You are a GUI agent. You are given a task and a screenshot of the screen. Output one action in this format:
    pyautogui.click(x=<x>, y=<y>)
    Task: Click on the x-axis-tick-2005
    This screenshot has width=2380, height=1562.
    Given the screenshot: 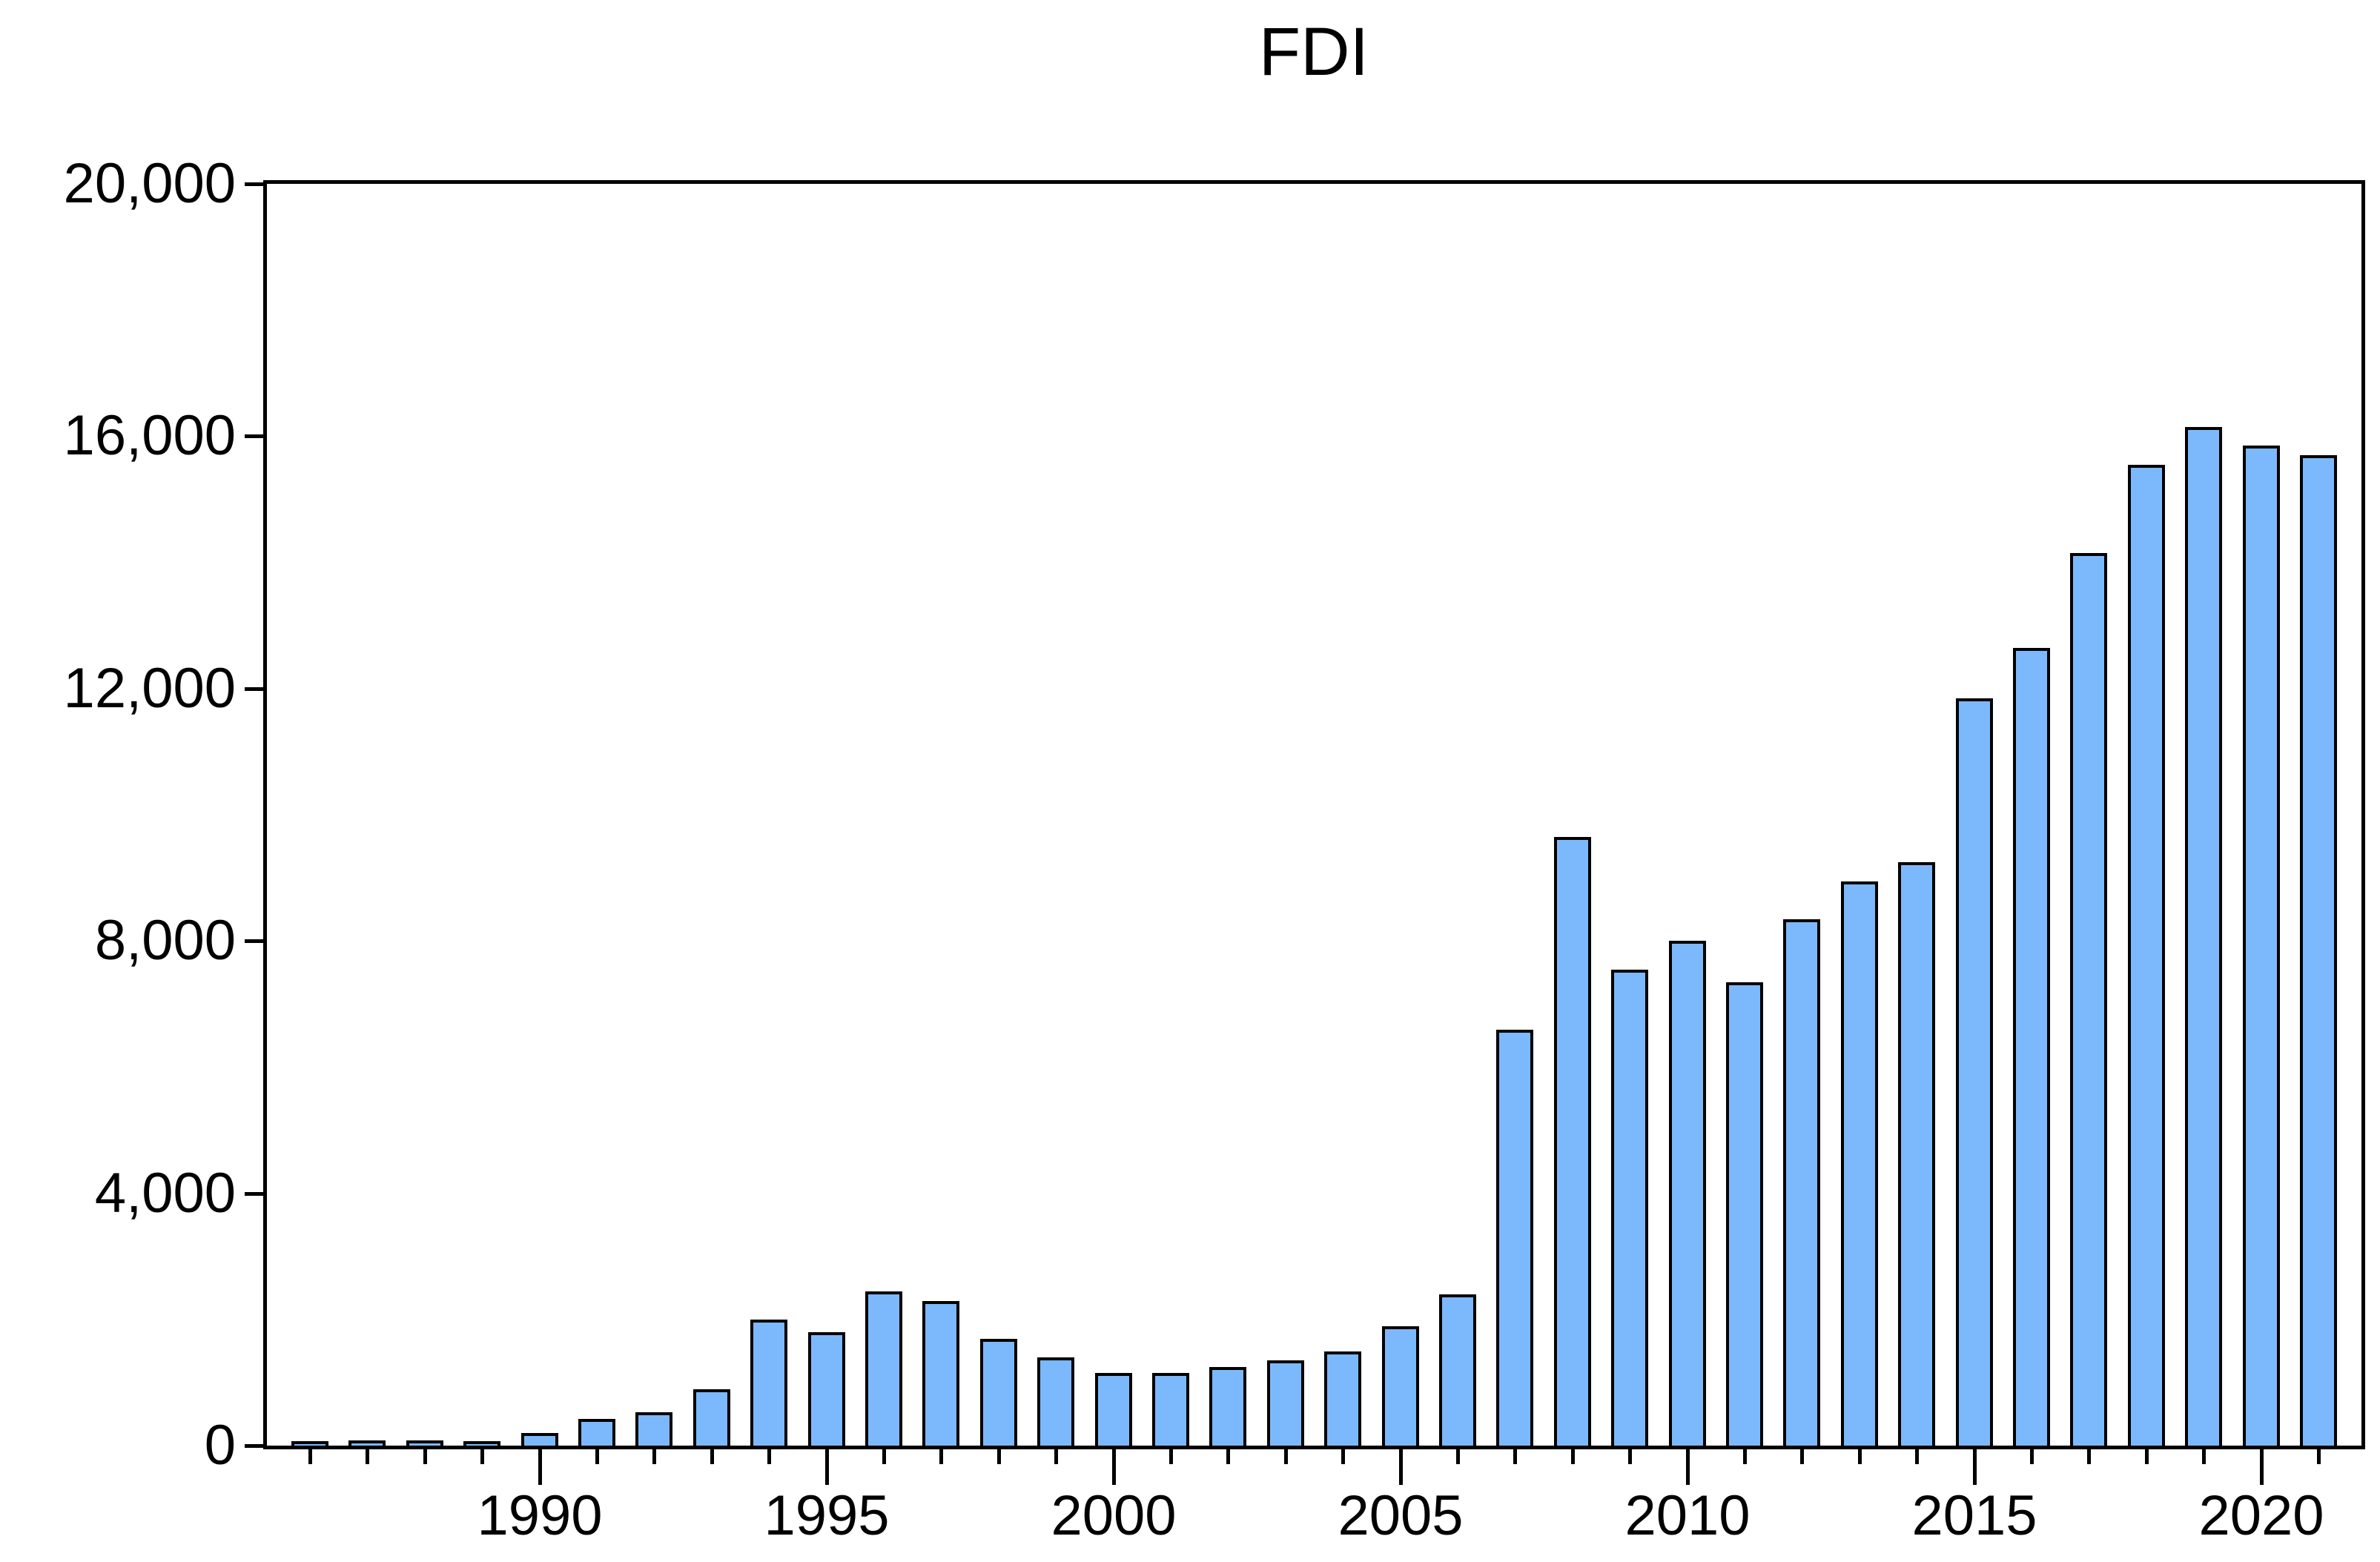 What is the action you would take?
    pyautogui.click(x=1401, y=1467)
    